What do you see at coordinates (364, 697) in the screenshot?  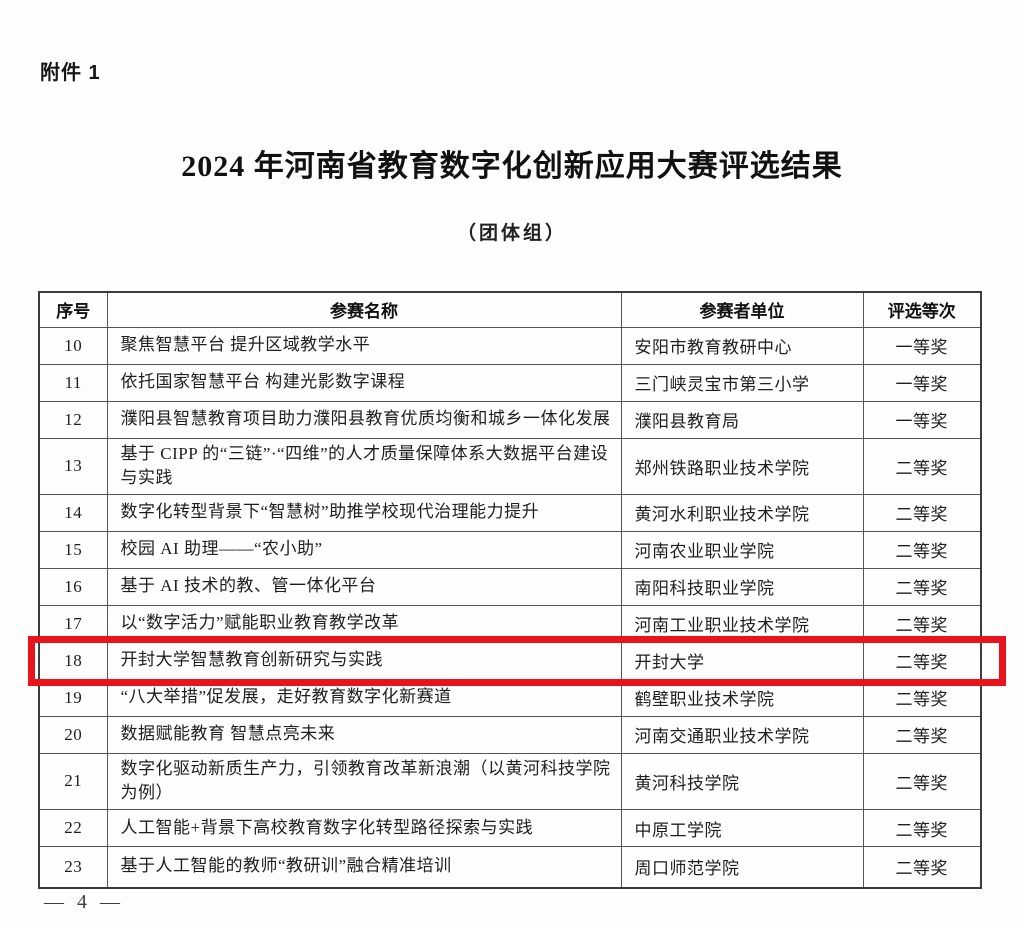 I see `entry-name: “八大举措”促发展，走好教育数字化新赛道` at bounding box center [364, 697].